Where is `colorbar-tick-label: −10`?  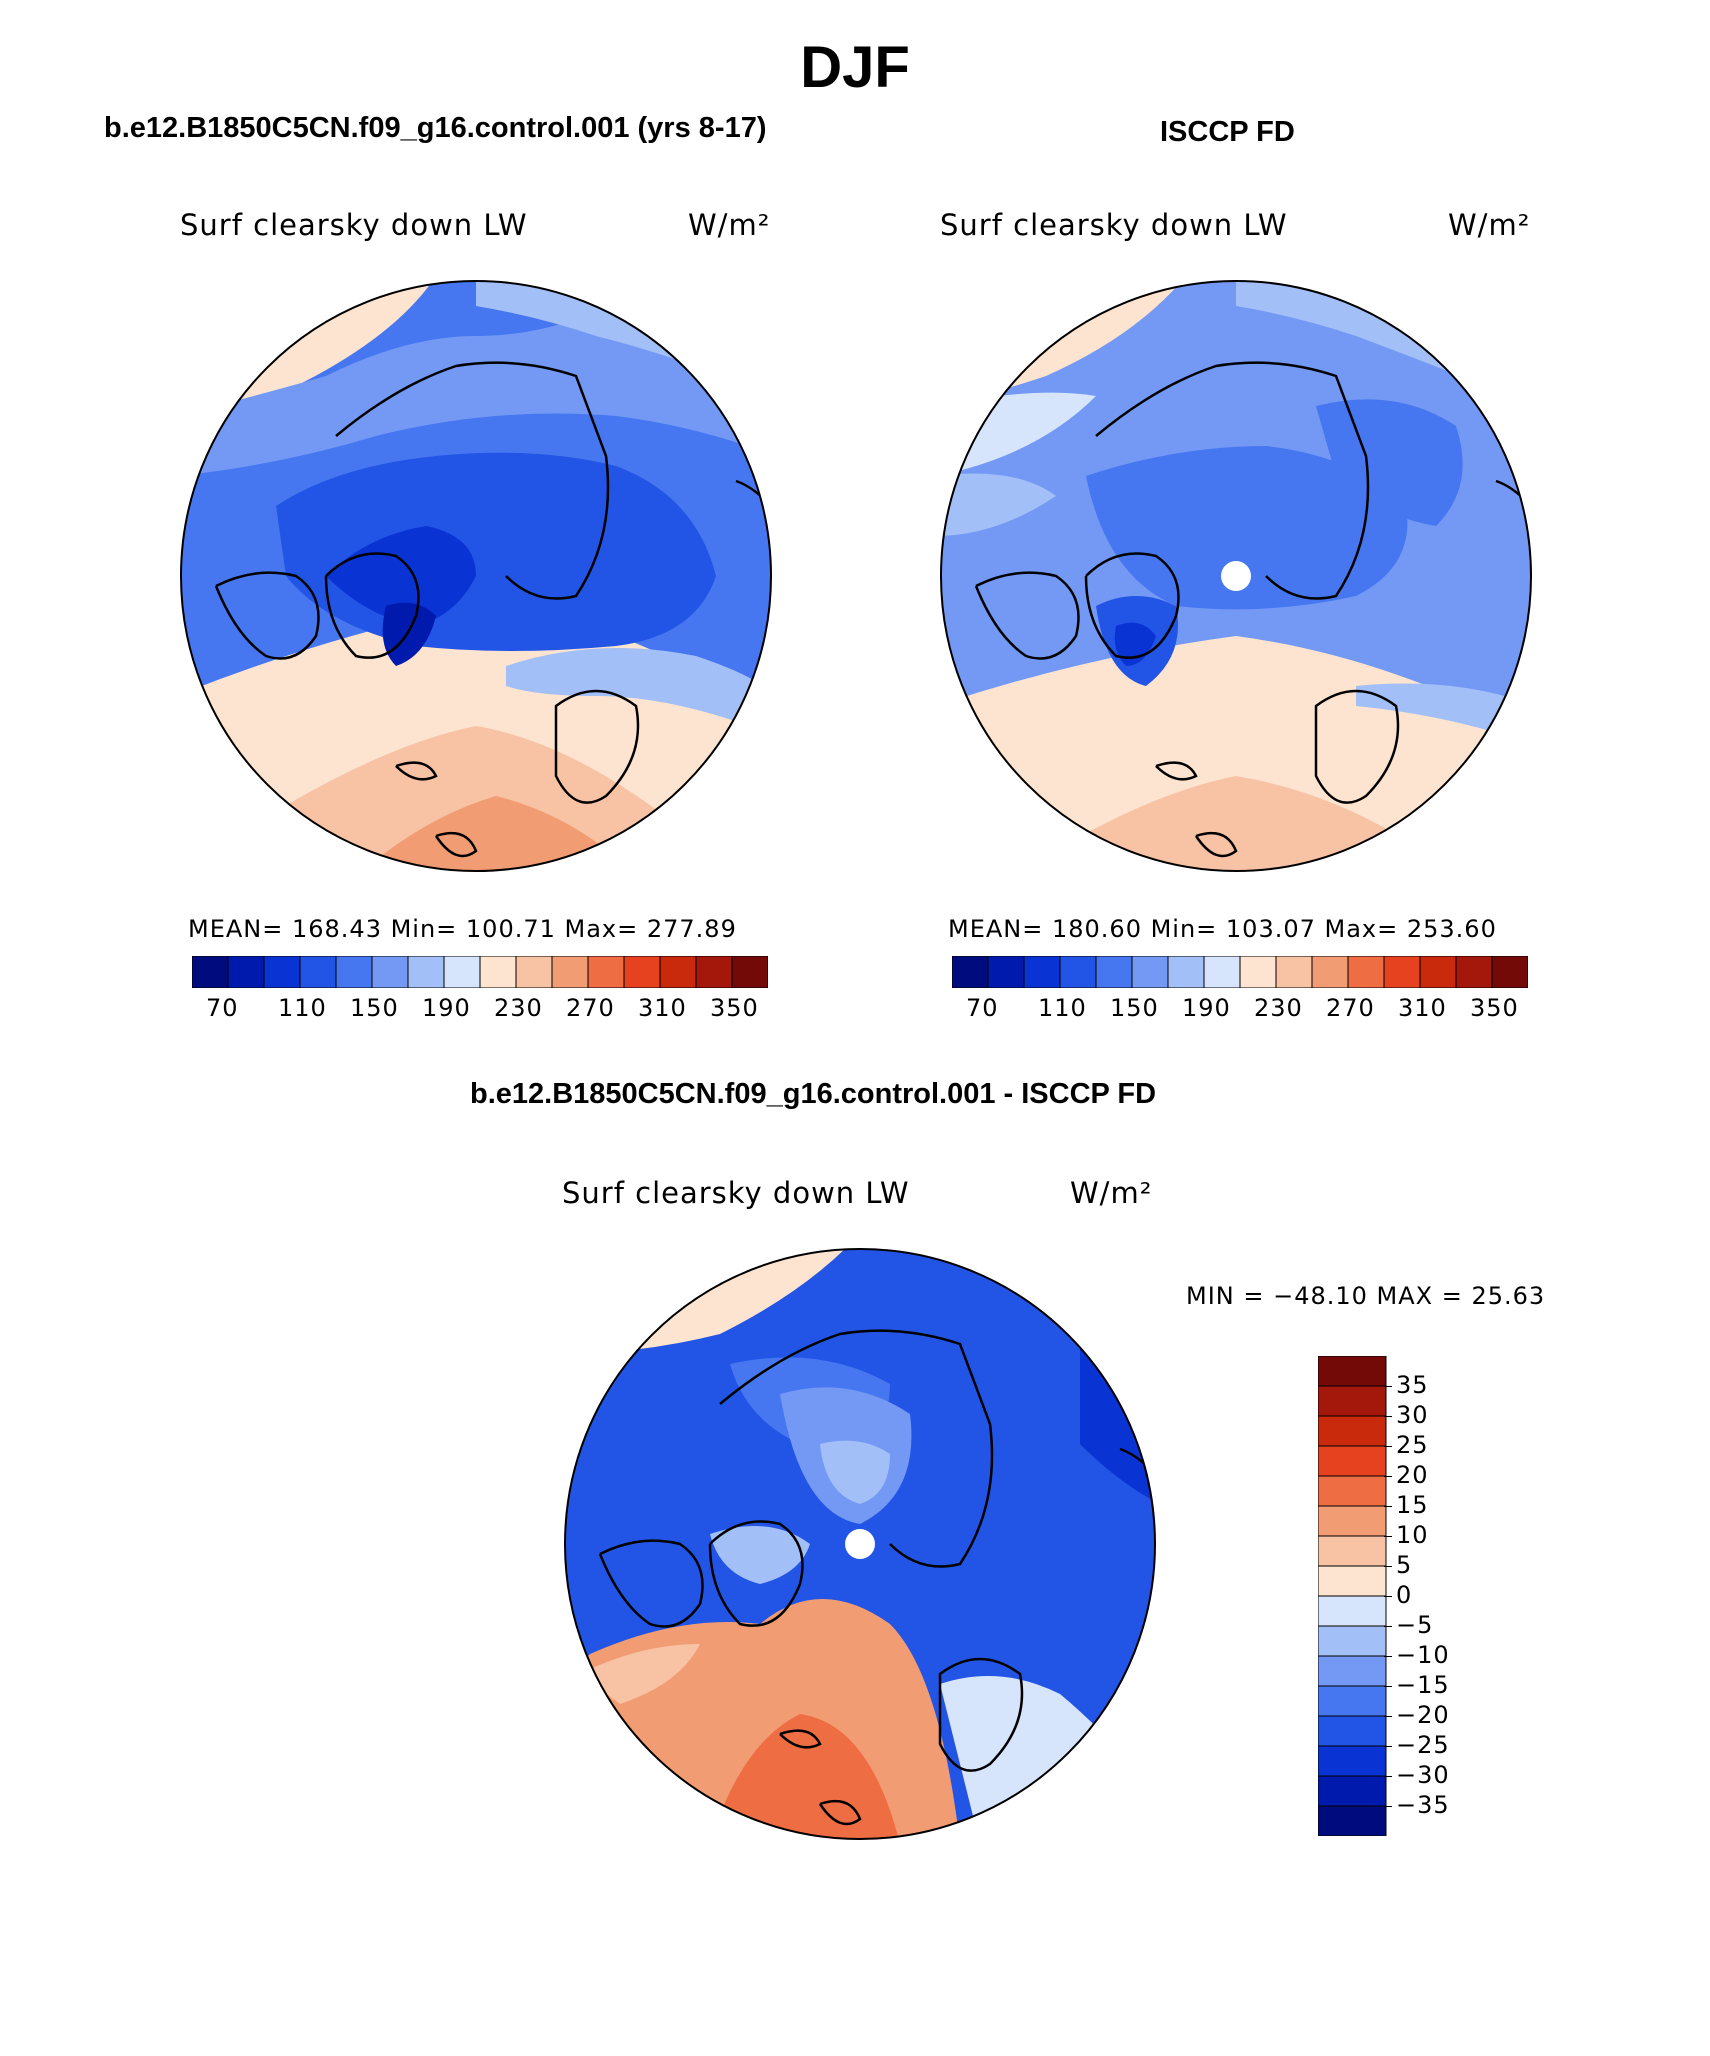
colorbar-tick-label: −10 is located at coordinates (1423, 1655).